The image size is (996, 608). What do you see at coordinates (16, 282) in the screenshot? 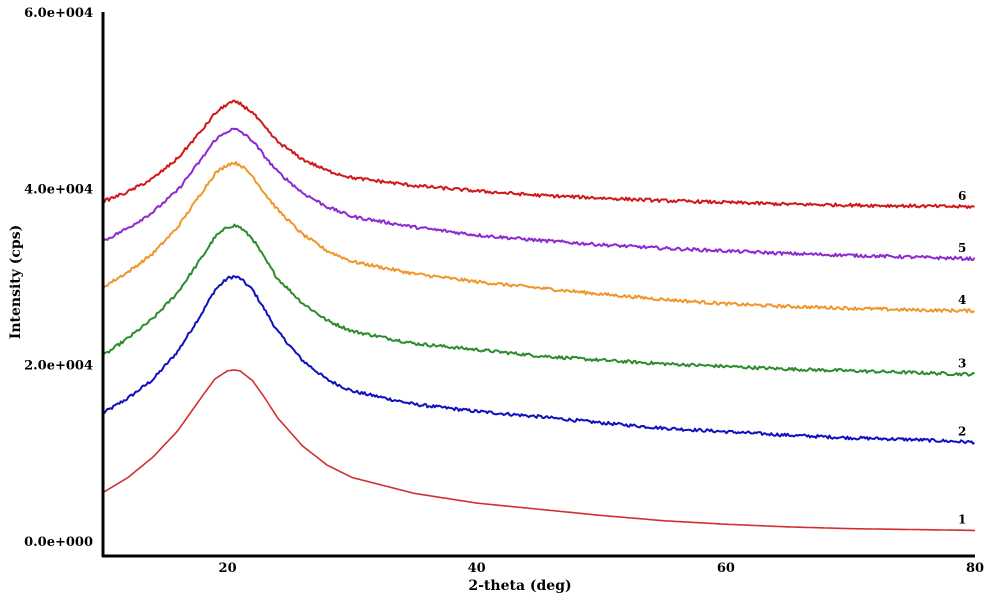
I see `y-axis-title: Intensity (cps)` at bounding box center [16, 282].